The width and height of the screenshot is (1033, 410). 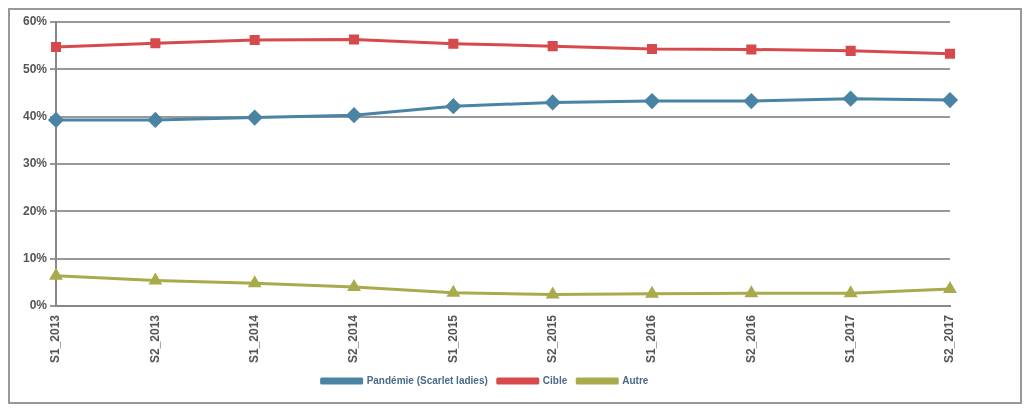 What do you see at coordinates (555, 380) in the screenshot?
I see `legend-label: Cible` at bounding box center [555, 380].